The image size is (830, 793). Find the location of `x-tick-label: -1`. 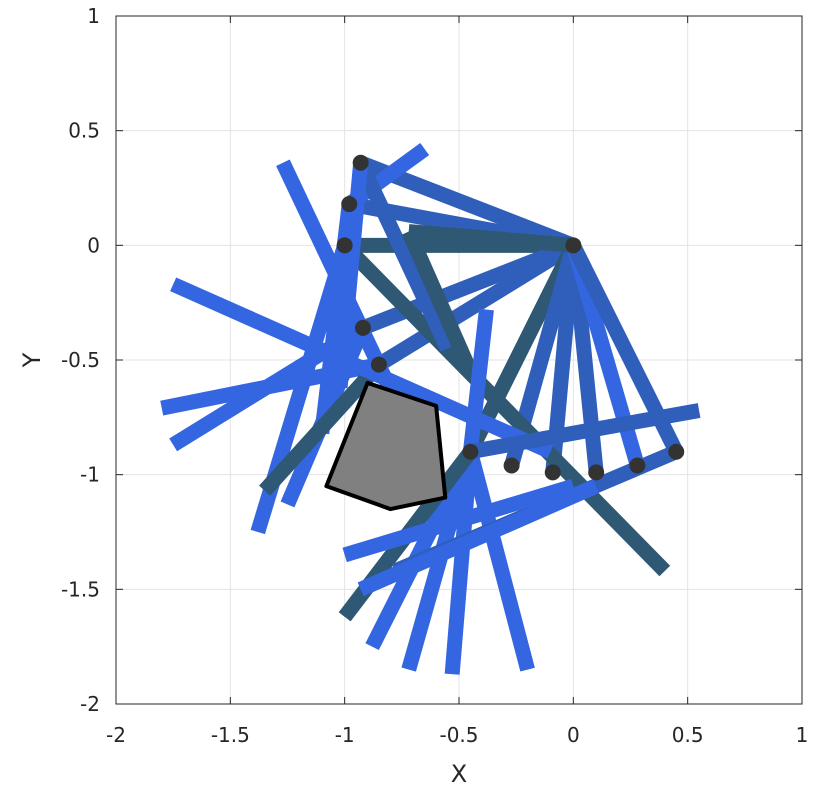

x-tick-label: -1 is located at coordinates (345, 735).